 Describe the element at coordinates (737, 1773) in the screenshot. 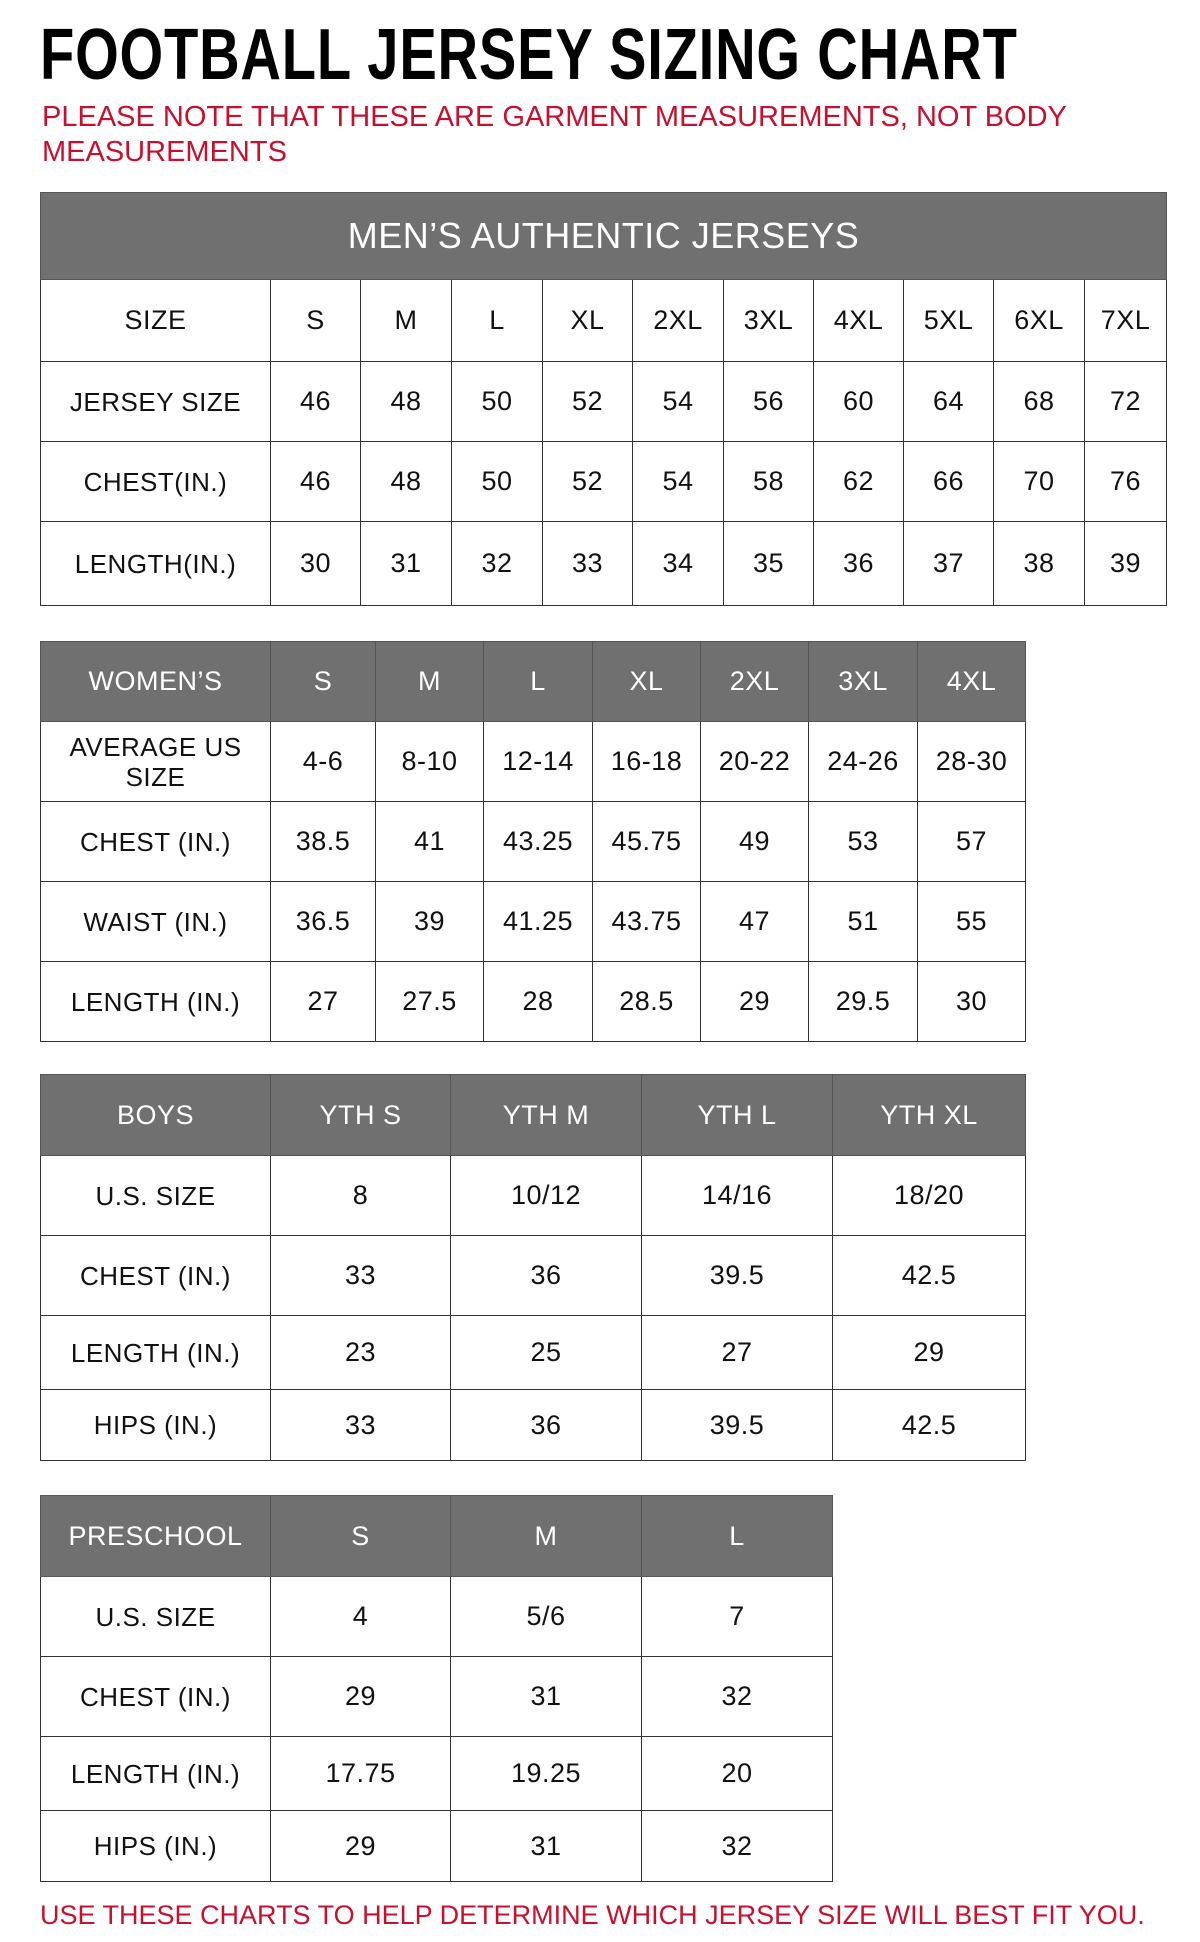

I see `value-cell: 20` at that location.